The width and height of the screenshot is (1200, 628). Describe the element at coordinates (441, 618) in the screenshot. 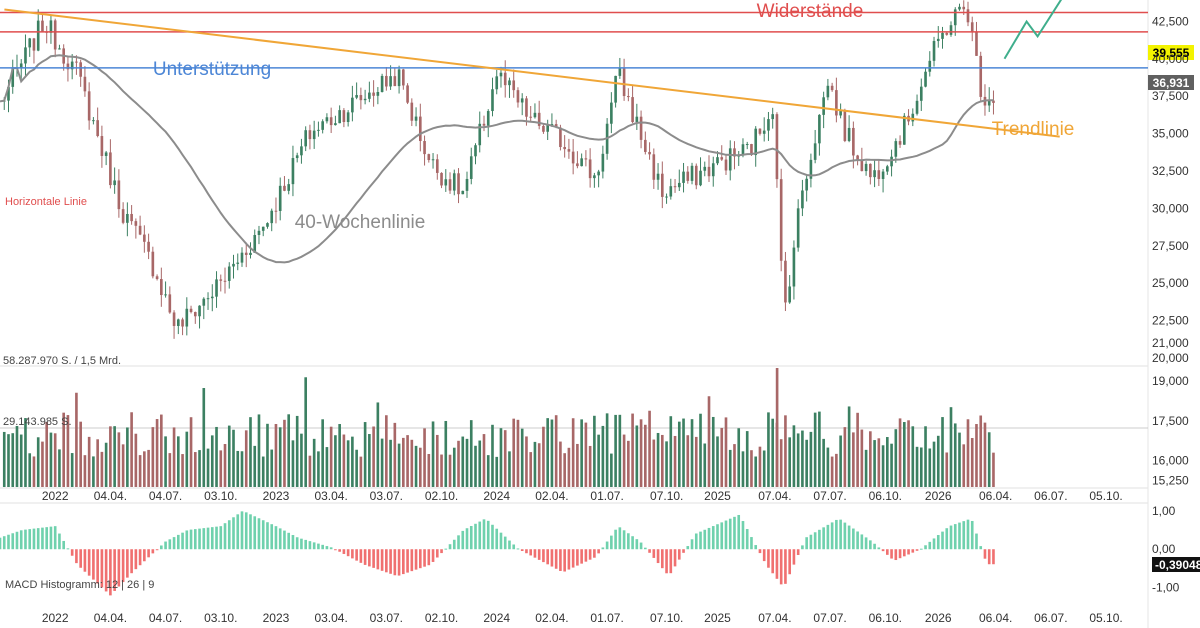

I see `x-tick-label: 02.10.` at that location.